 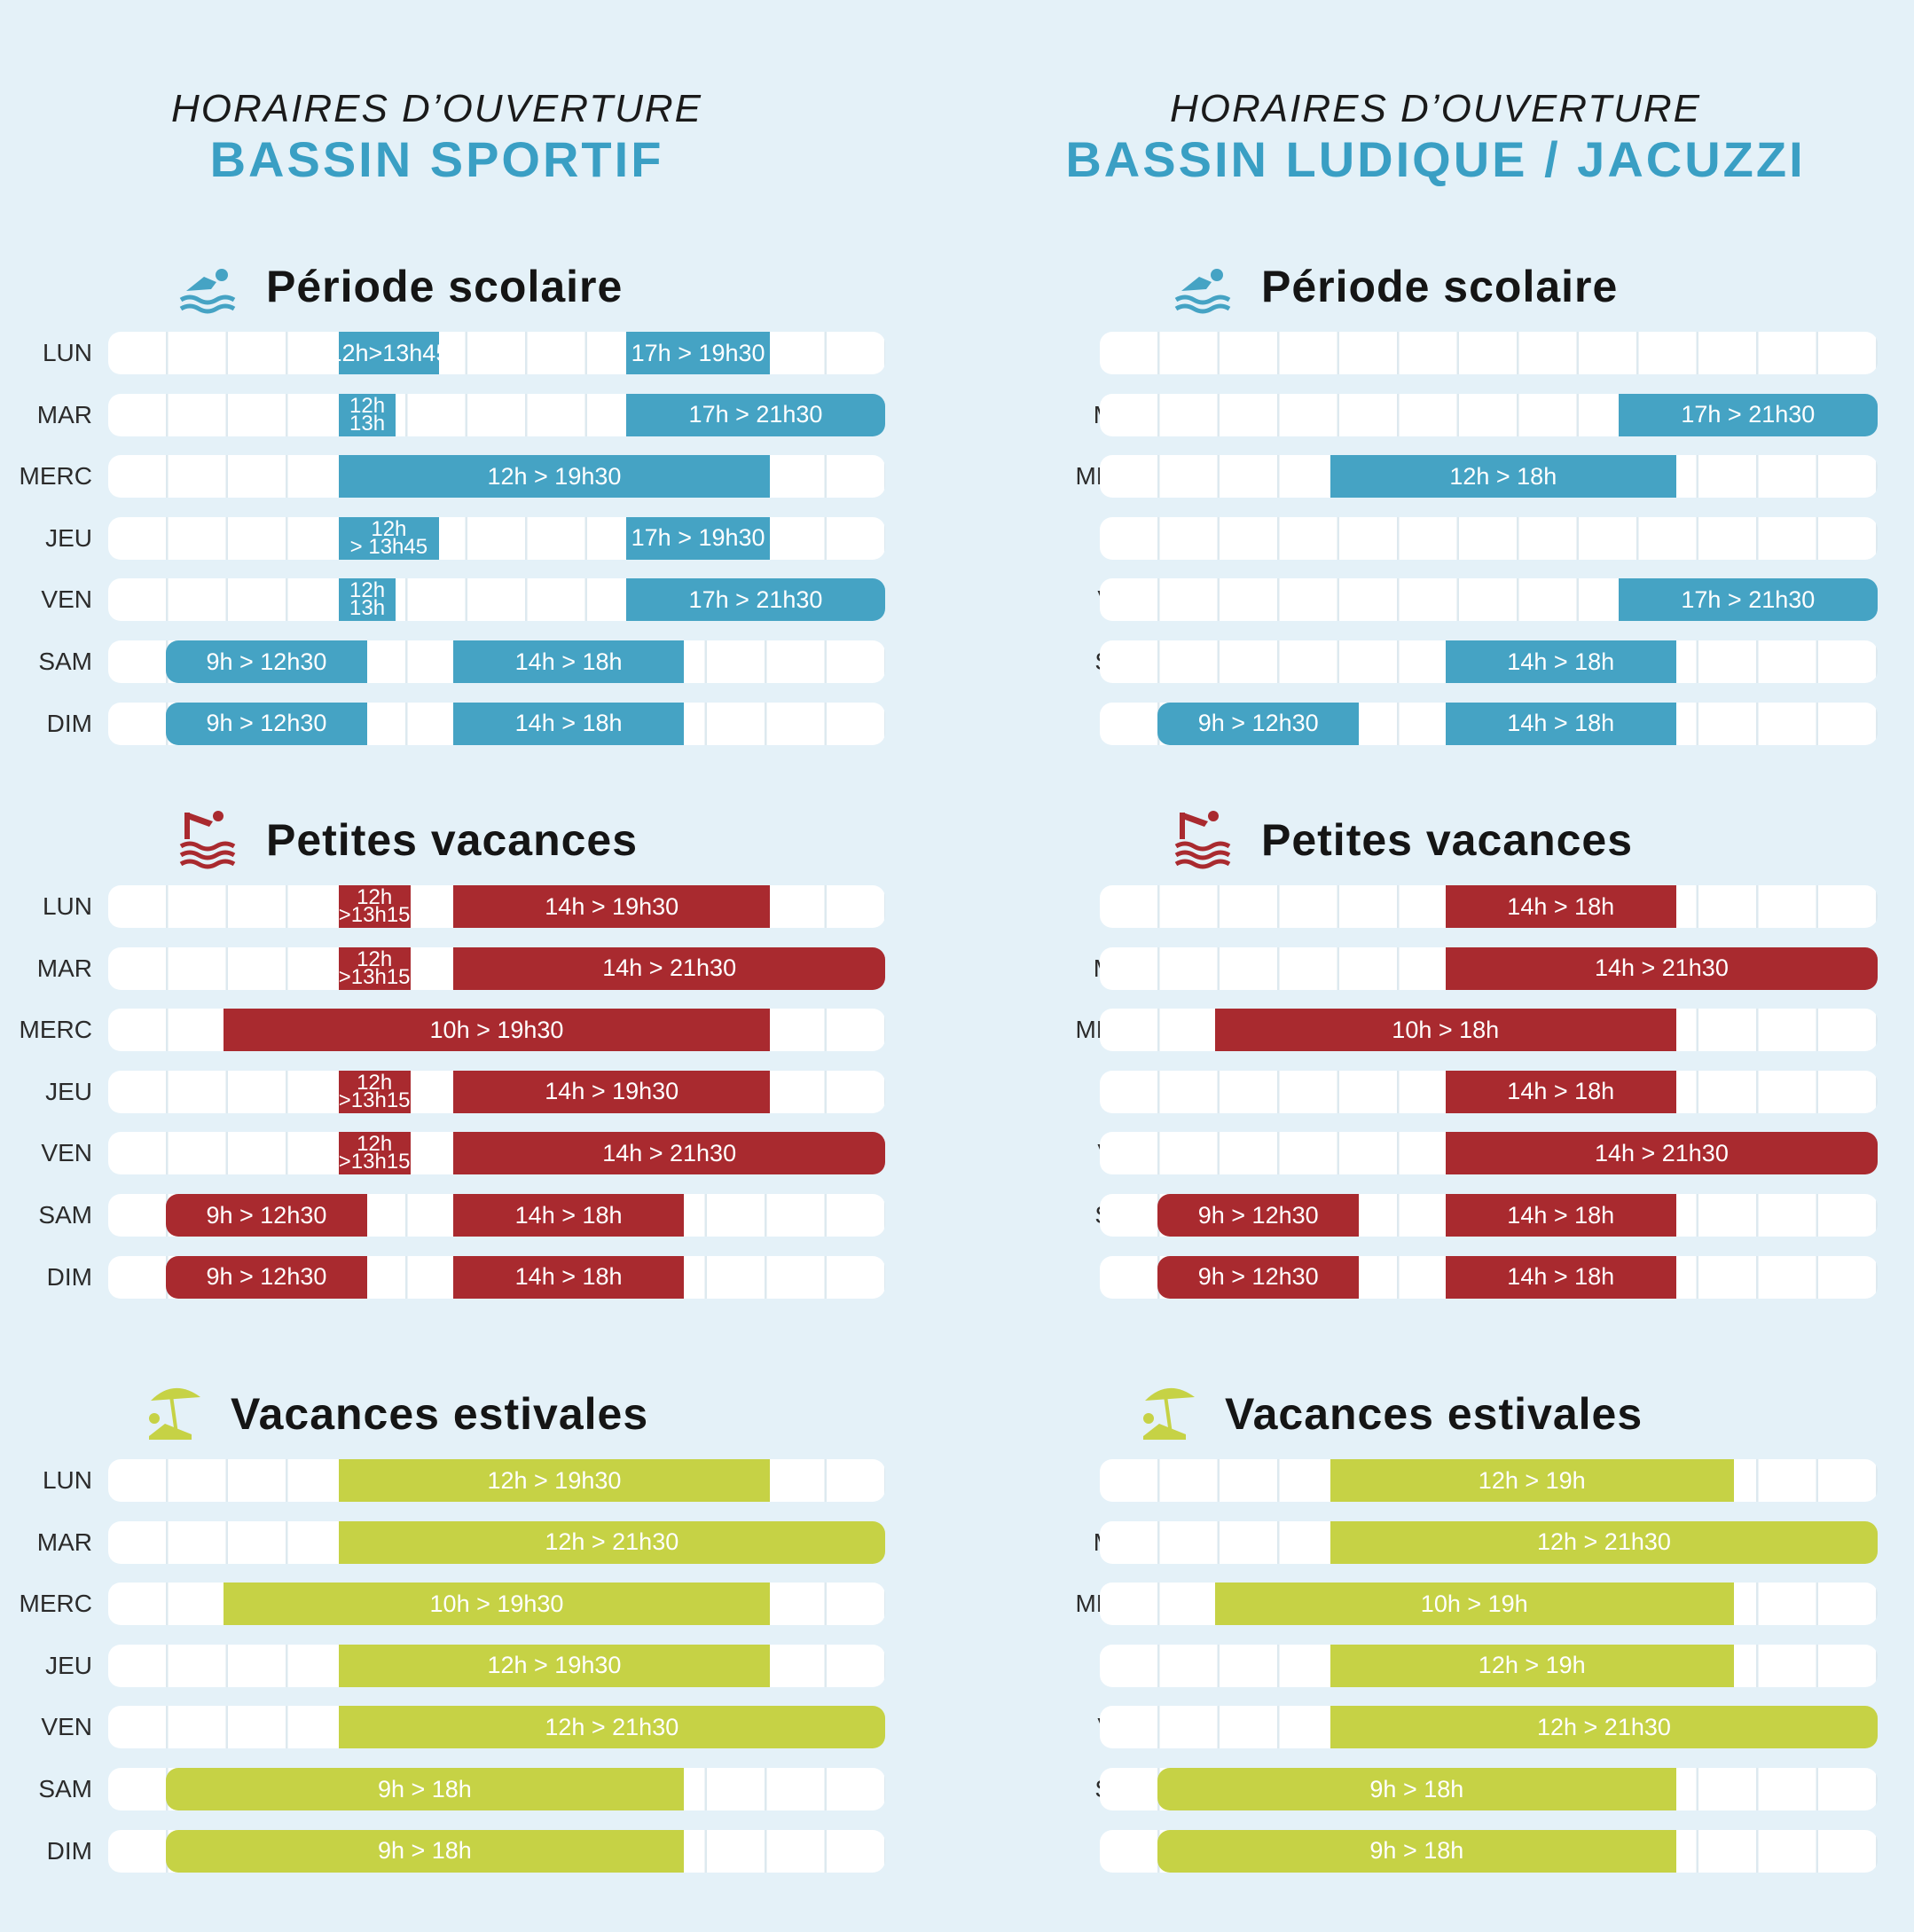 I want to click on time-slot-bar: 14h > 21h30, so click(x=1661, y=1153).